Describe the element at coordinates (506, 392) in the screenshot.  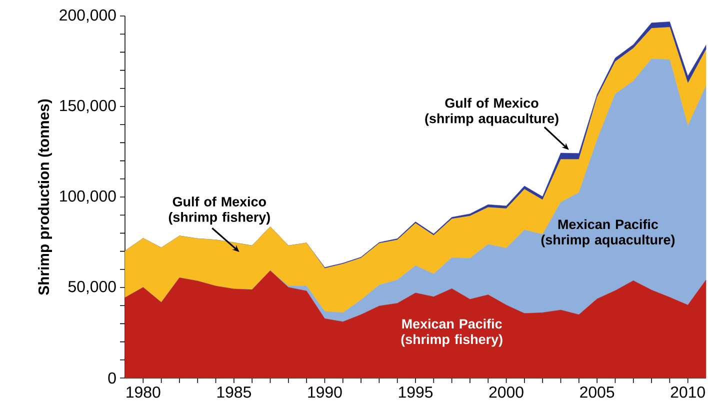
I see `x-tick-label: 2000` at that location.